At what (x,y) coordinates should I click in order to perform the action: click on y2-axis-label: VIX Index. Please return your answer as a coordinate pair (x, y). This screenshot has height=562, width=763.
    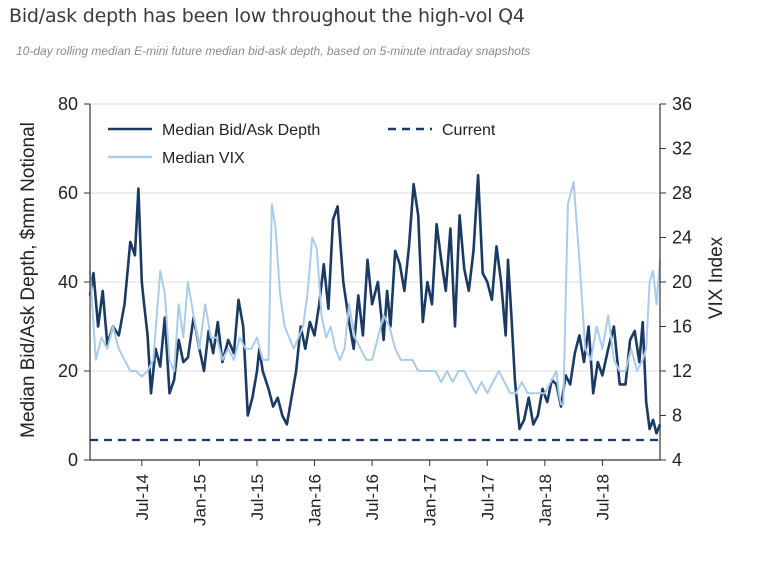
    Looking at the image, I should click on (716, 277).